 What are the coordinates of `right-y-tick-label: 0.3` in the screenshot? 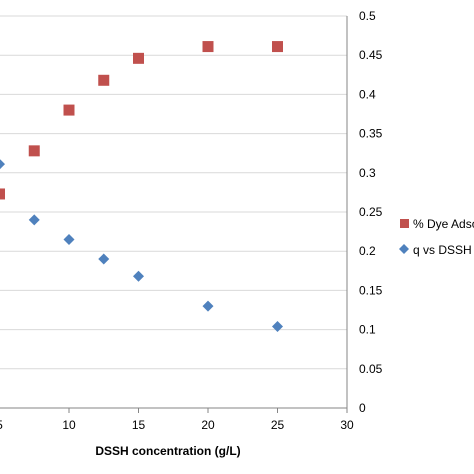 It's located at (367, 173).